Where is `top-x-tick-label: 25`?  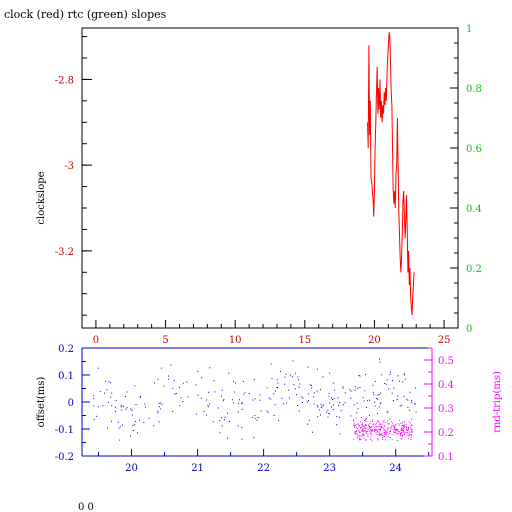 top-x-tick-label: 25 is located at coordinates (444, 340).